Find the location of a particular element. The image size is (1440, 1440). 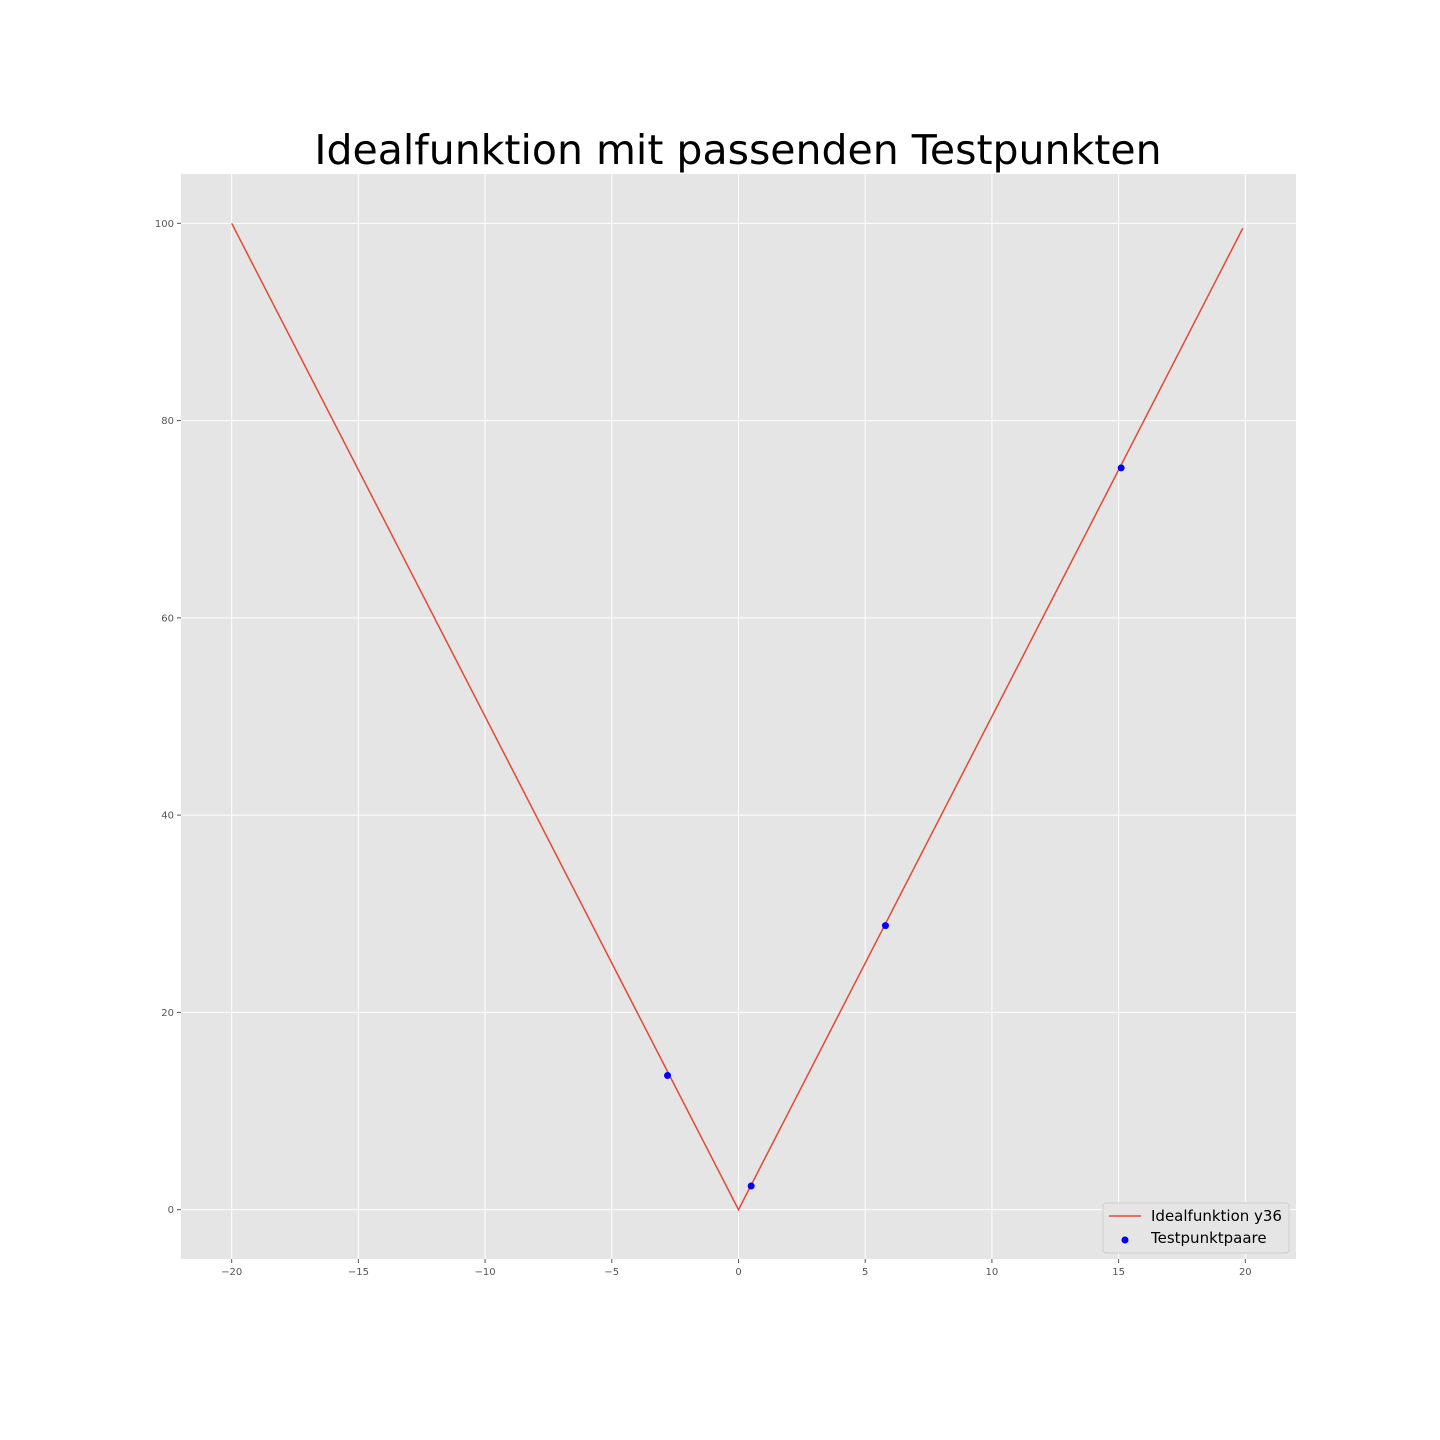

y-tick-label: 20 is located at coordinates (167, 1013).